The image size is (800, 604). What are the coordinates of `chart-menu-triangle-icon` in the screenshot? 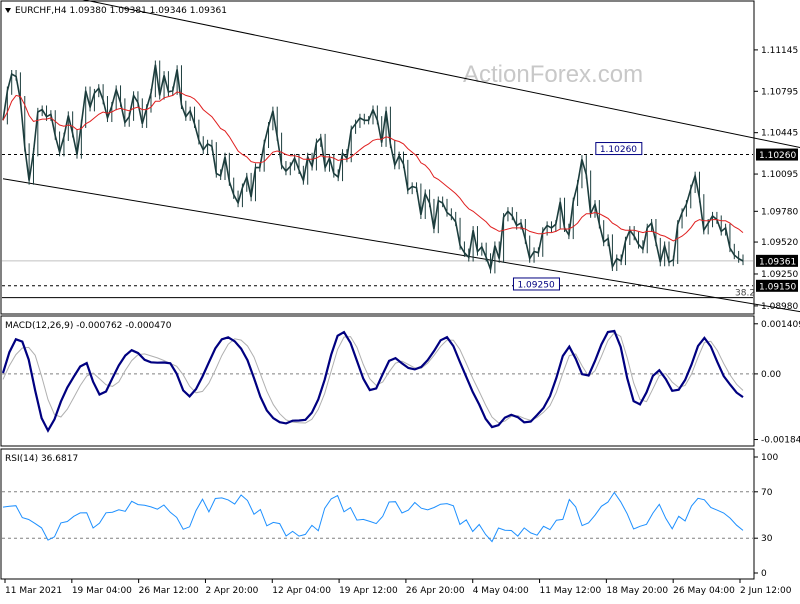 It's located at (8, 10).